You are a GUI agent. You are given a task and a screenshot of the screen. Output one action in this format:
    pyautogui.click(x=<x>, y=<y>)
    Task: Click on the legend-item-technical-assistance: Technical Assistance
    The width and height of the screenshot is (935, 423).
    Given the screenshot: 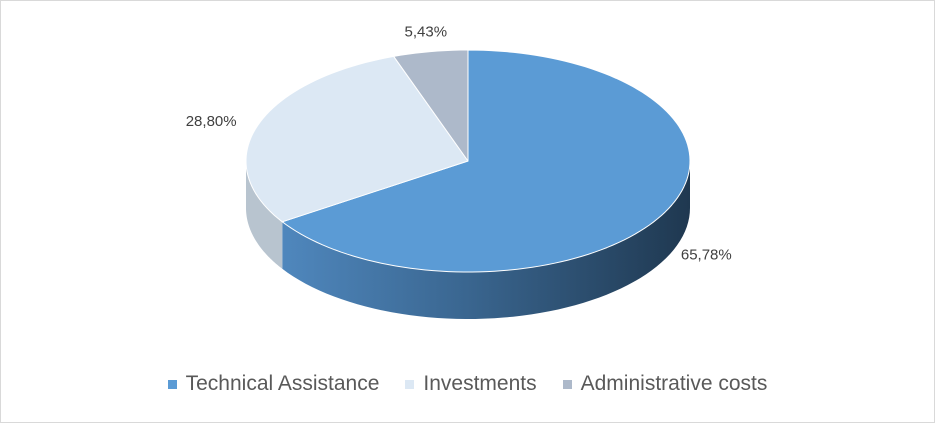 What is the action you would take?
    pyautogui.click(x=273, y=384)
    